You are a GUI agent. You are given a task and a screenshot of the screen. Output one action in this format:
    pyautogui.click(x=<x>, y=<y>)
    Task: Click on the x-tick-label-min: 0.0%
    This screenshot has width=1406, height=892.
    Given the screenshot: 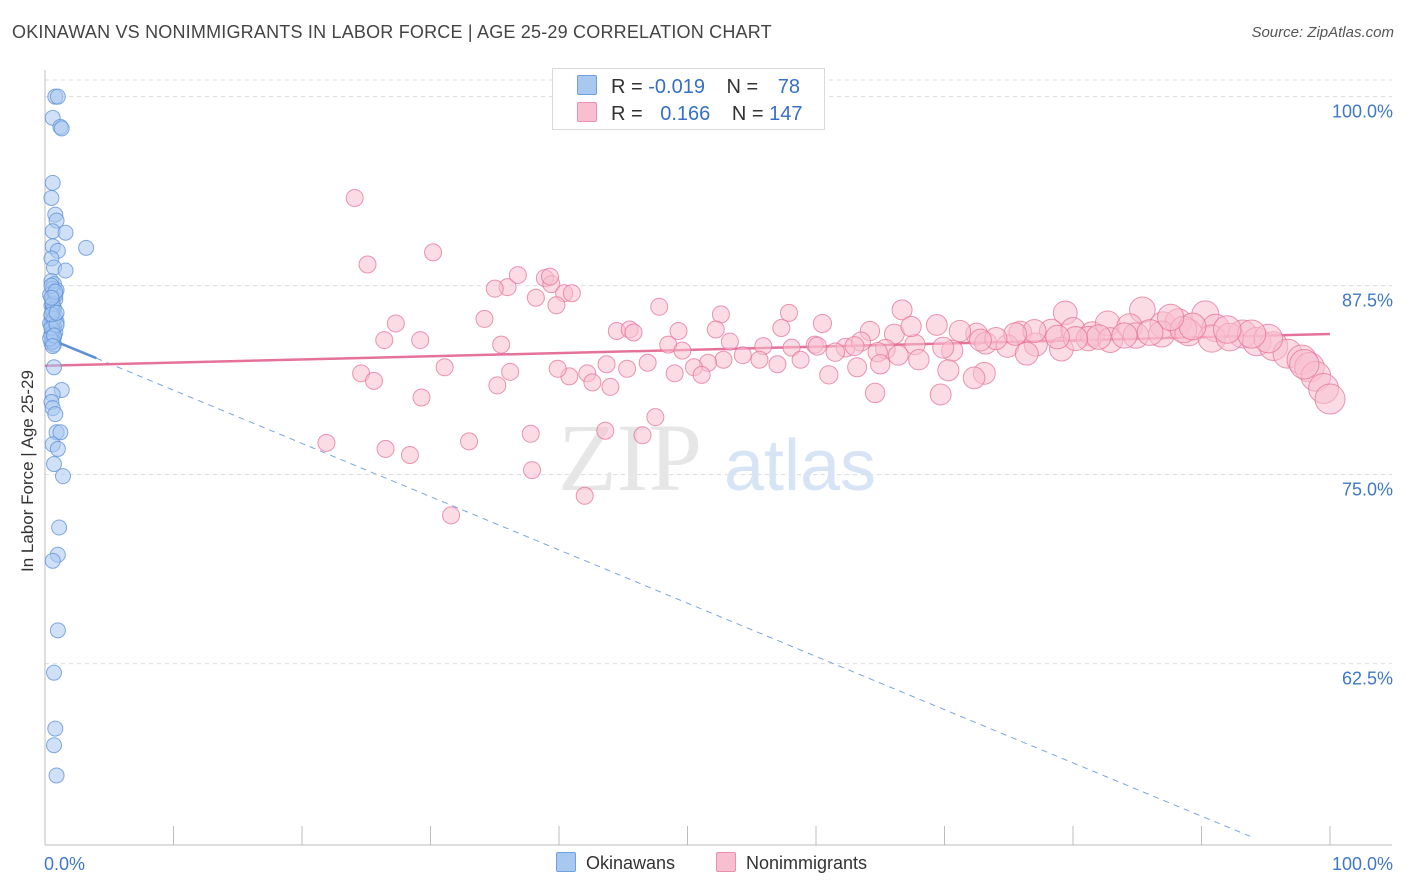 What is the action you would take?
    pyautogui.click(x=64, y=864)
    